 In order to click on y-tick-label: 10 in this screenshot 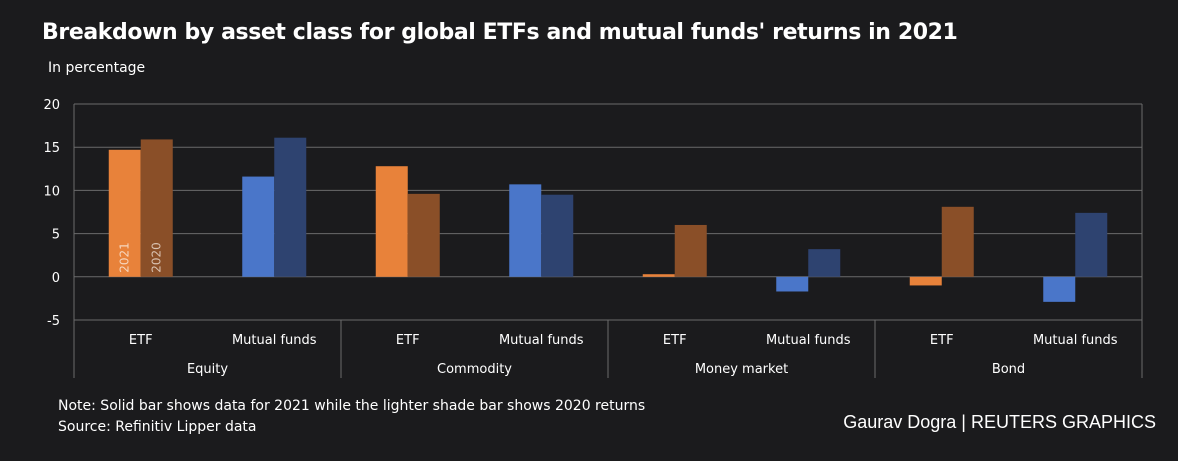, I will do `click(51, 191)`.